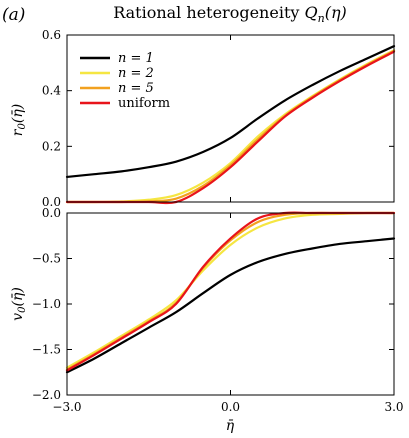 This screenshot has height=438, width=409. Describe the element at coordinates (51, 146) in the screenshot. I see `r0-y-tick-label: 0.2` at that location.